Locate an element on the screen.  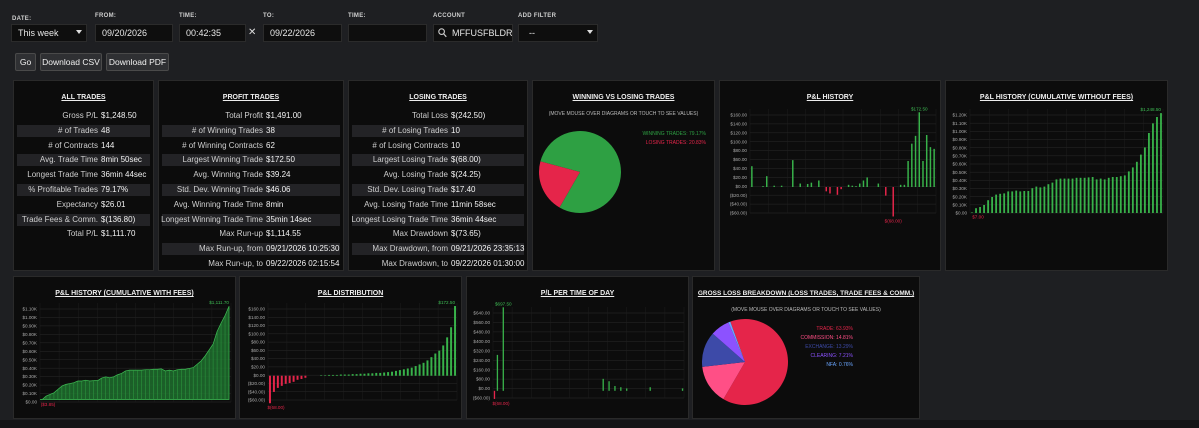
gross-loss-pie is located at coordinates (745, 362).